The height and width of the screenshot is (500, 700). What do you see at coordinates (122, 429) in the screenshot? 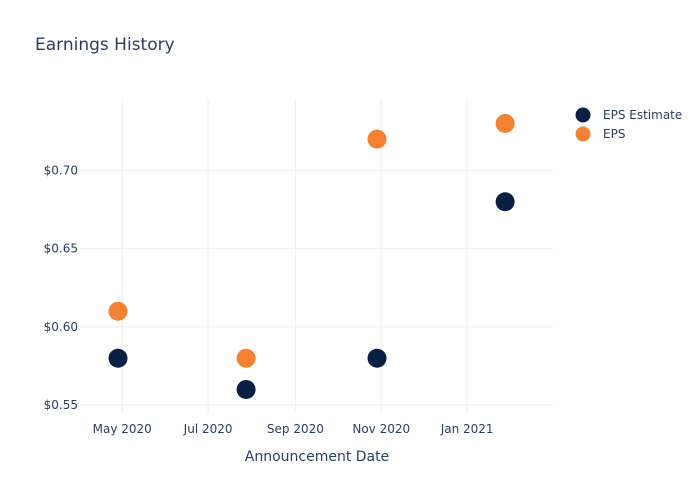
I see `x-tick-label: May 2020` at bounding box center [122, 429].